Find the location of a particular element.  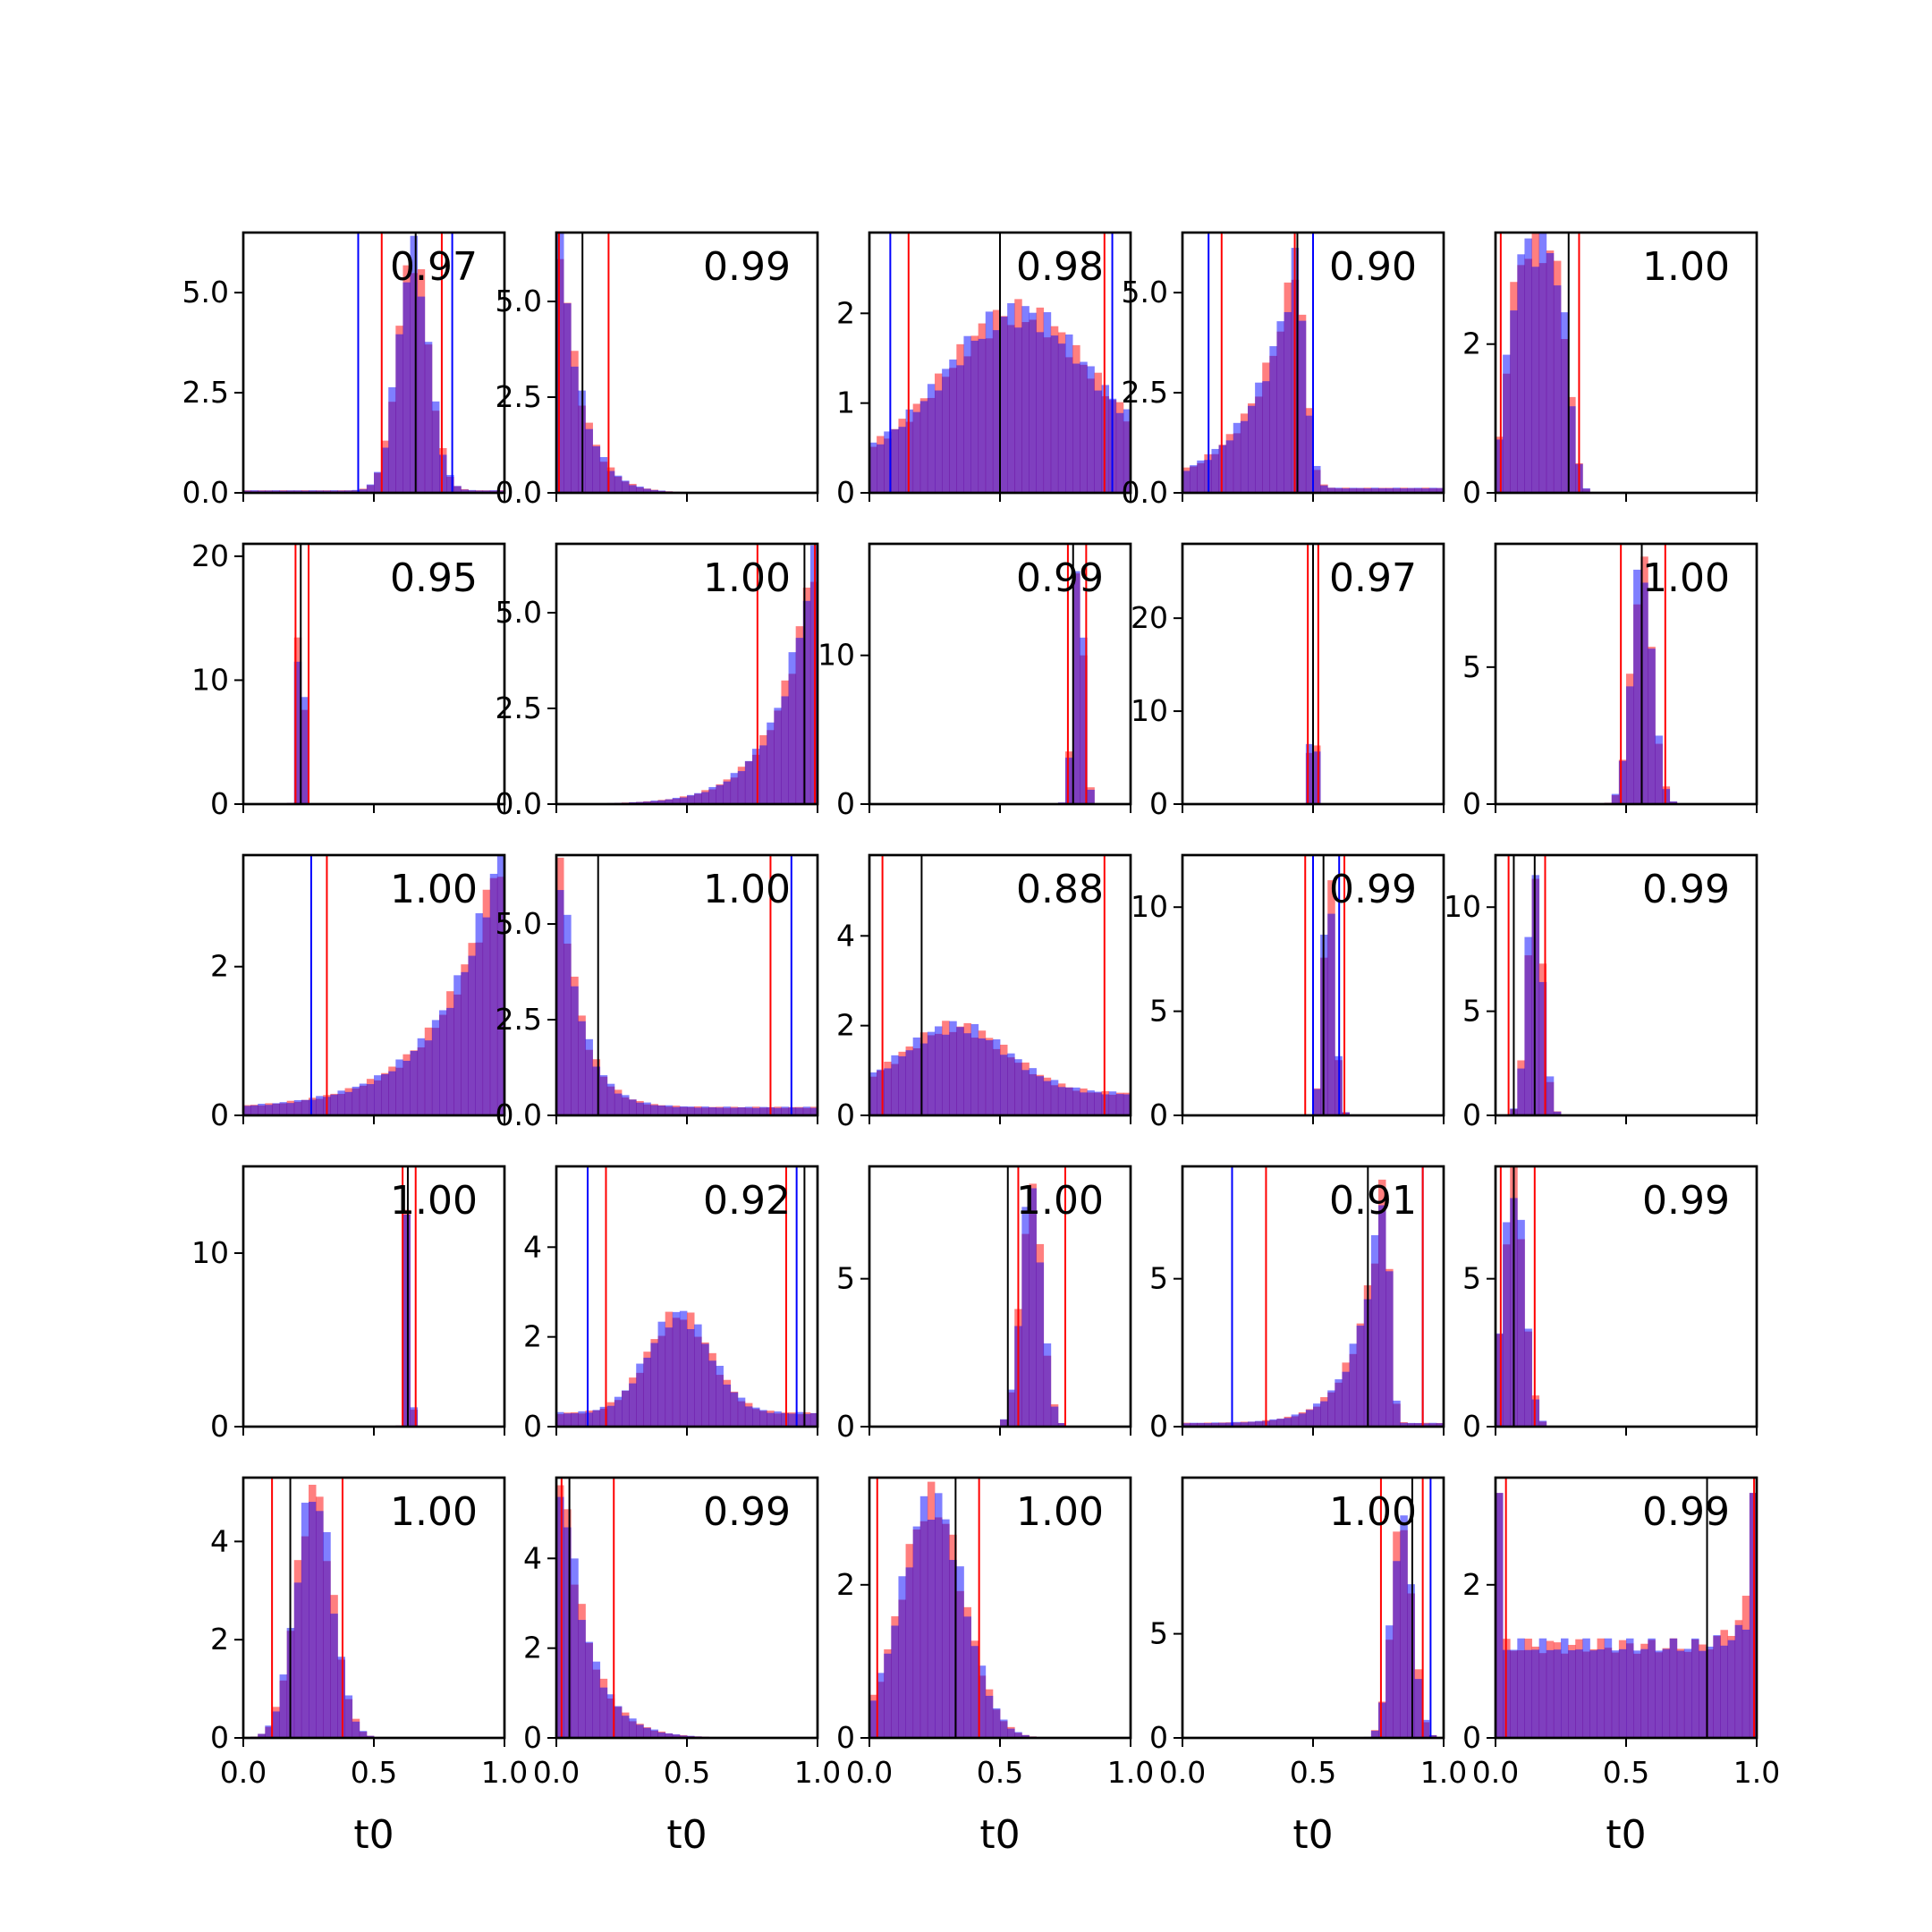

panel-r4-c0: 0 2 4 0.0 0.5 1.0 1.00 t0 is located at coordinates (369, 1667).